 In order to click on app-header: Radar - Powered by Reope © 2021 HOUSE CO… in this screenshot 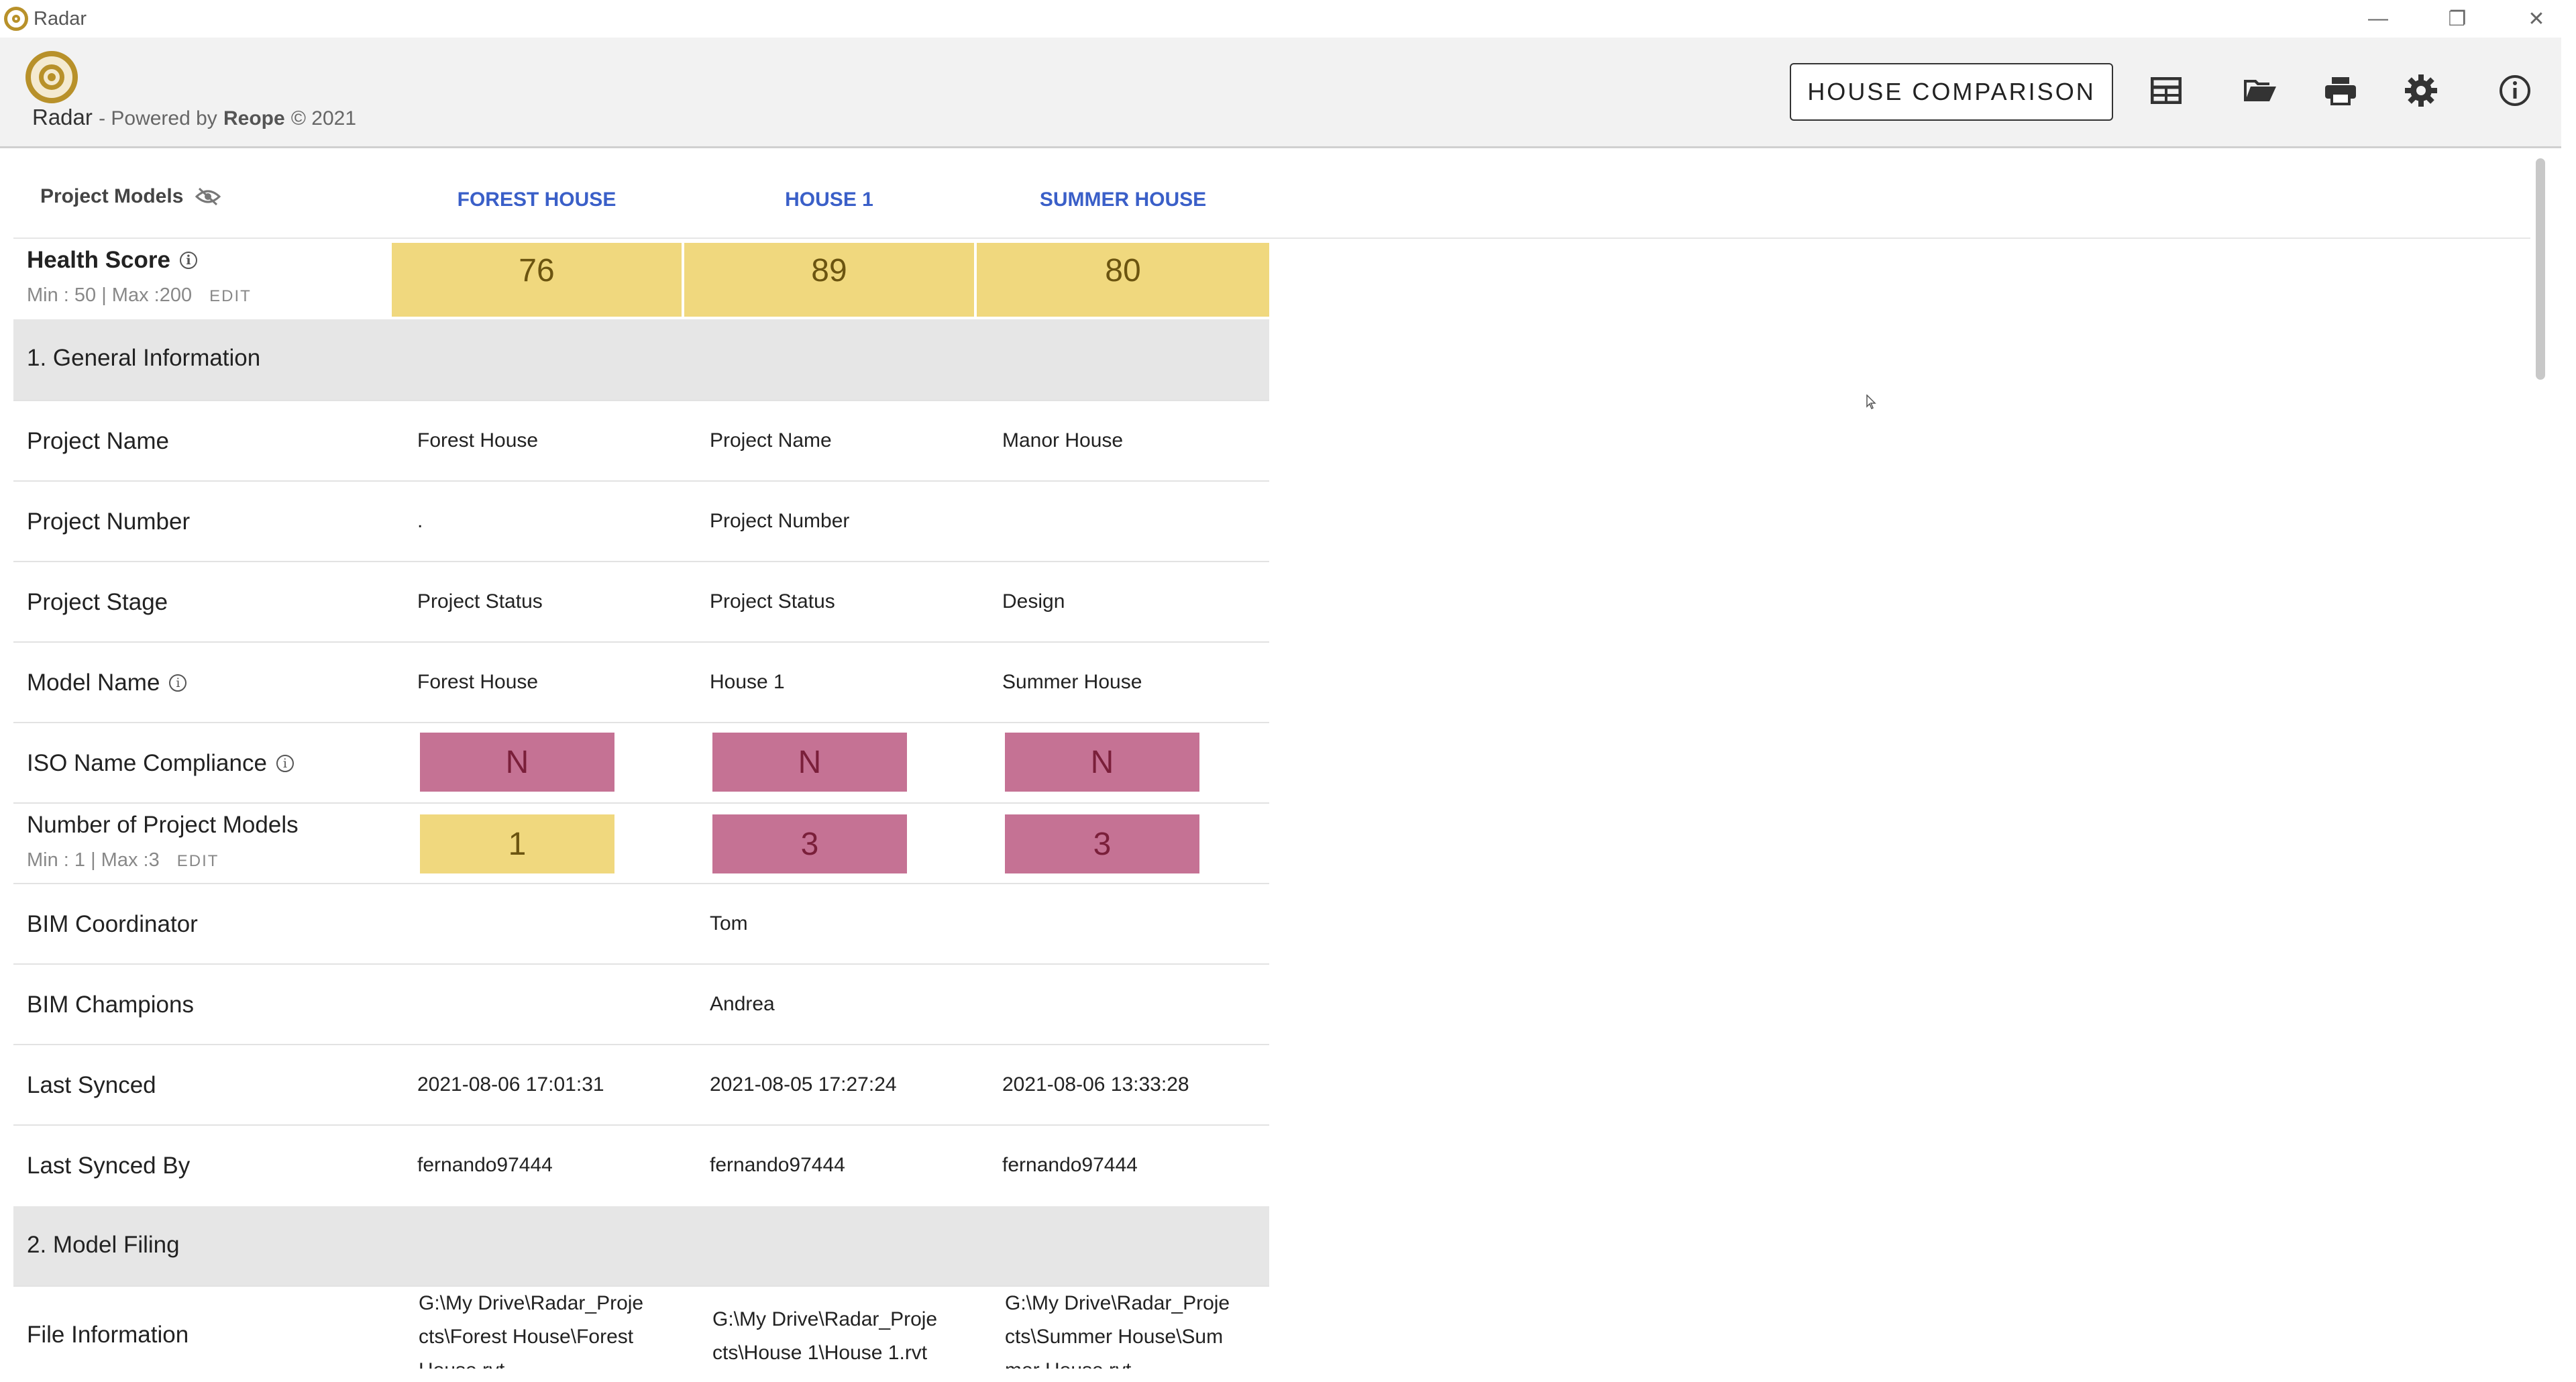, I will do `click(1280, 93)`.